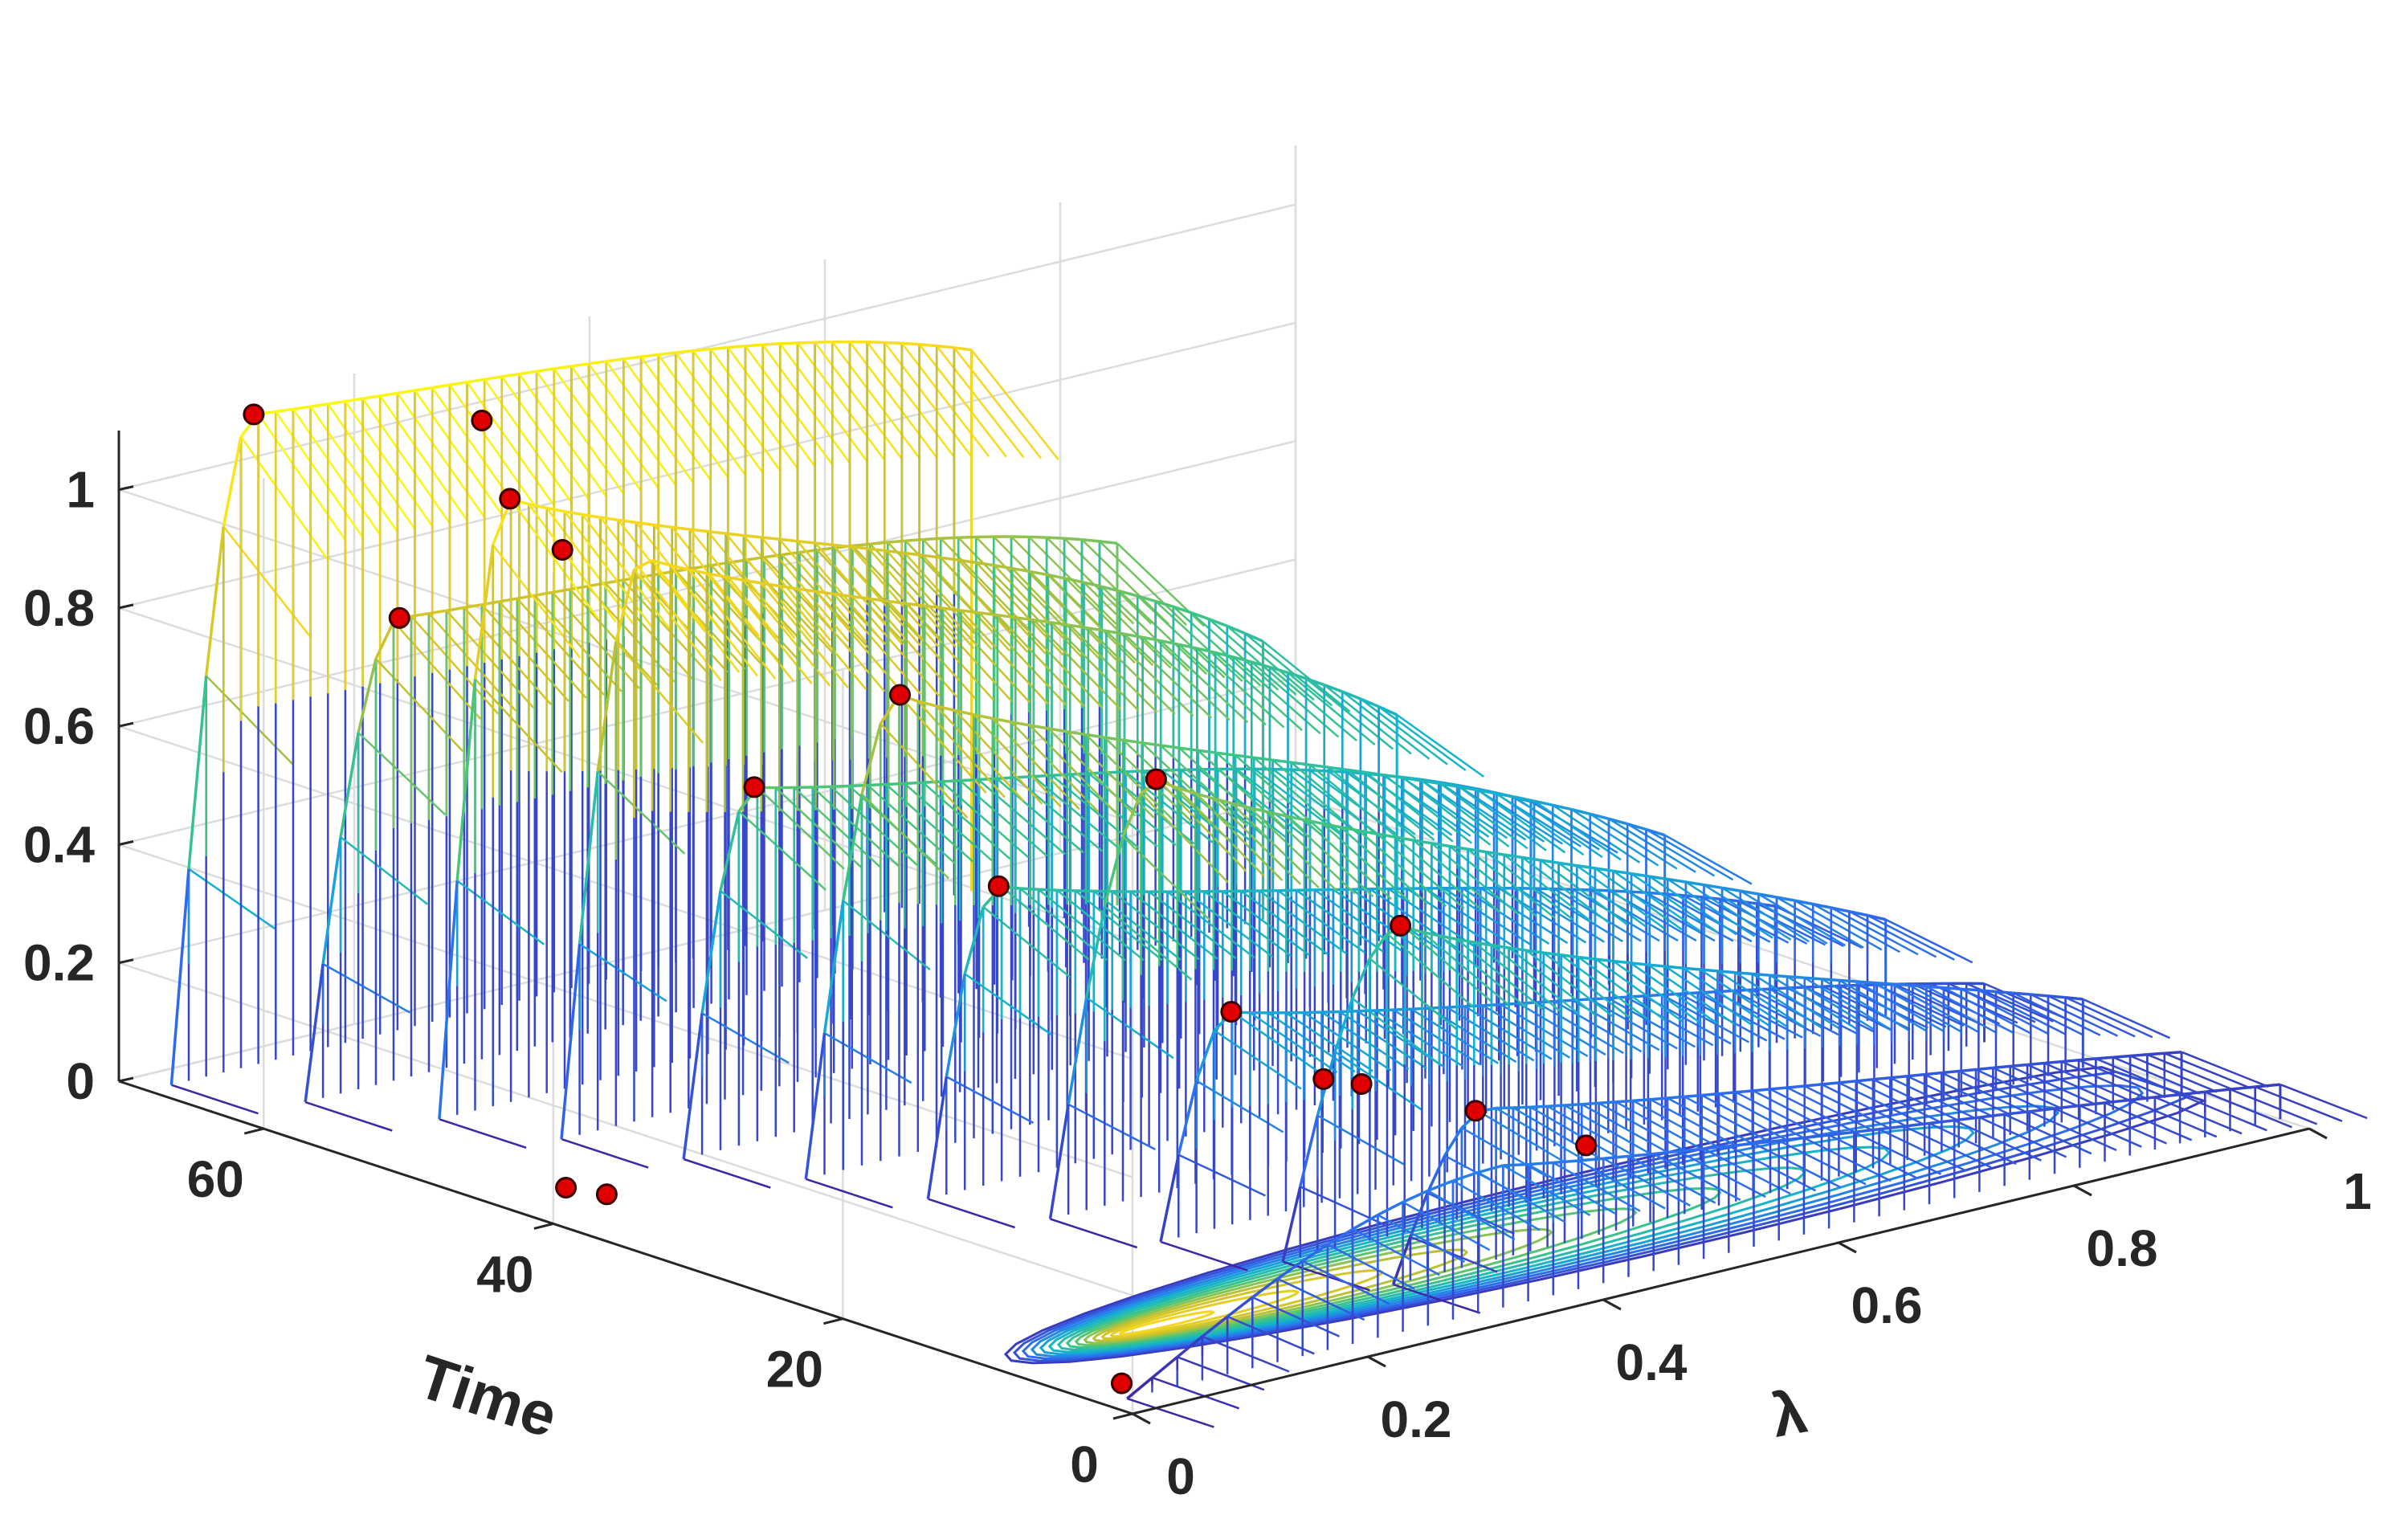 This screenshot has width=2408, height=1519. Describe the element at coordinates (2122, 1248) in the screenshot. I see `x-tick-label: 0.8` at that location.